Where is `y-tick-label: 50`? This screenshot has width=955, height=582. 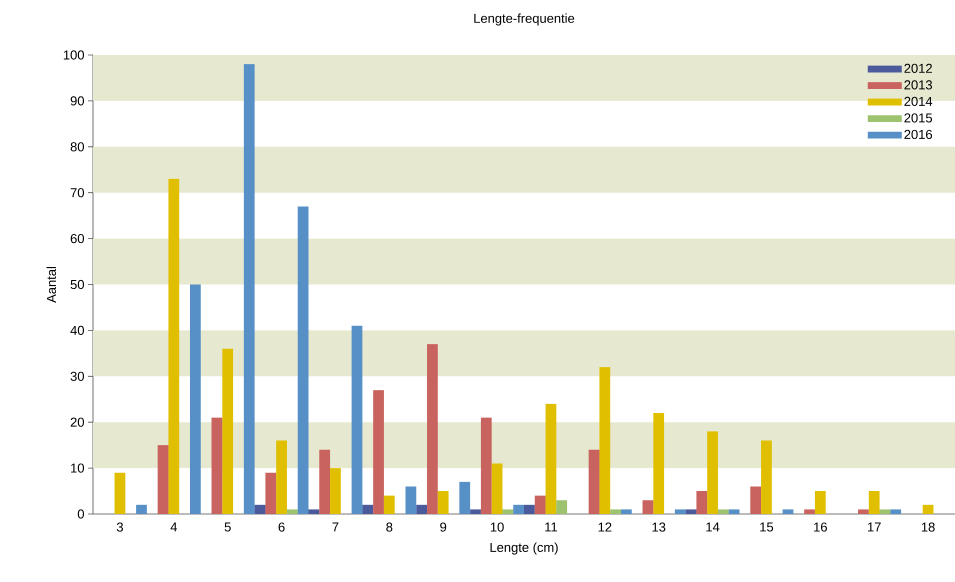 y-tick-label: 50 is located at coordinates (77, 285).